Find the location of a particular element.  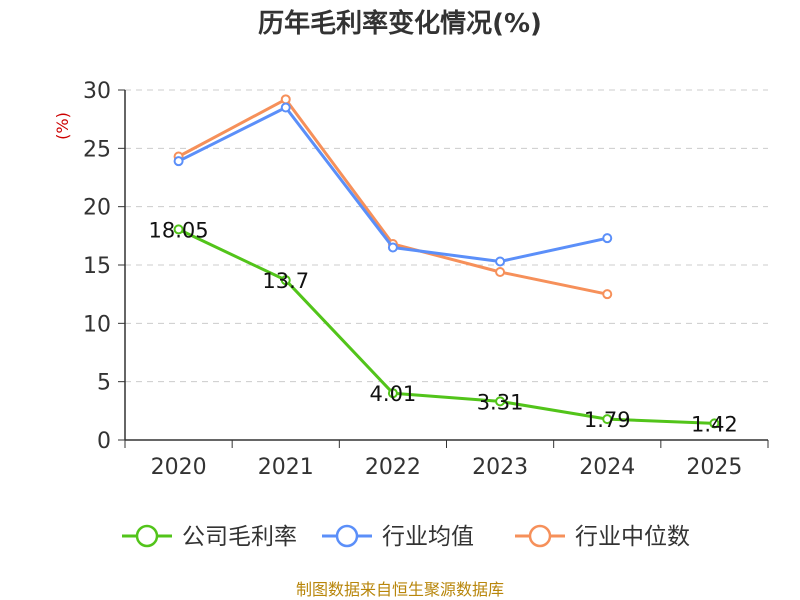

point-s0-2024 is located at coordinates (607, 419).